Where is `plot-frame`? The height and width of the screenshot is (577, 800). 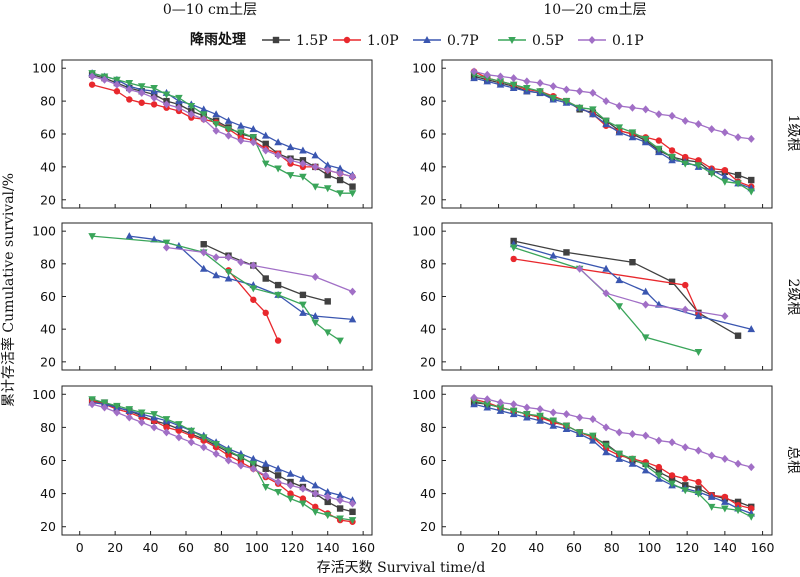 plot-frame is located at coordinates (217, 296).